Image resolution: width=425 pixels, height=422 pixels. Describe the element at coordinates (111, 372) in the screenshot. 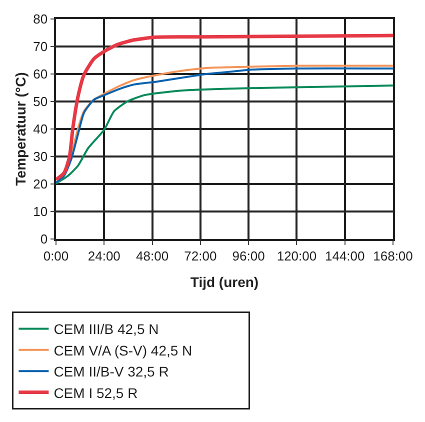

I see `legend-label: CEM II/B-V 32,5 R` at that location.